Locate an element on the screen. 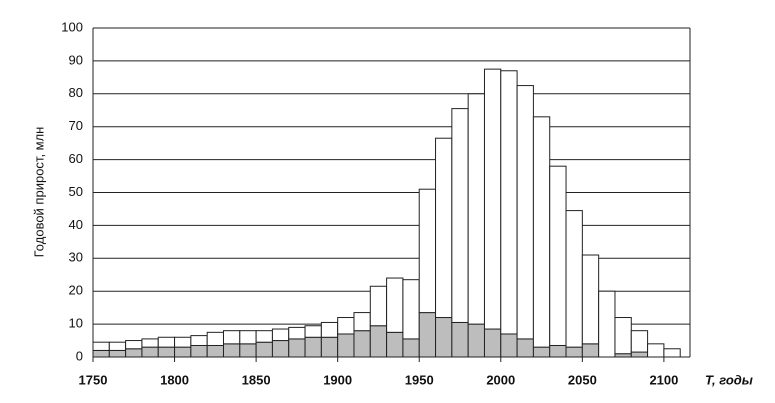 The width and height of the screenshot is (775, 403). y-tick-label: 90 is located at coordinates (76, 59).